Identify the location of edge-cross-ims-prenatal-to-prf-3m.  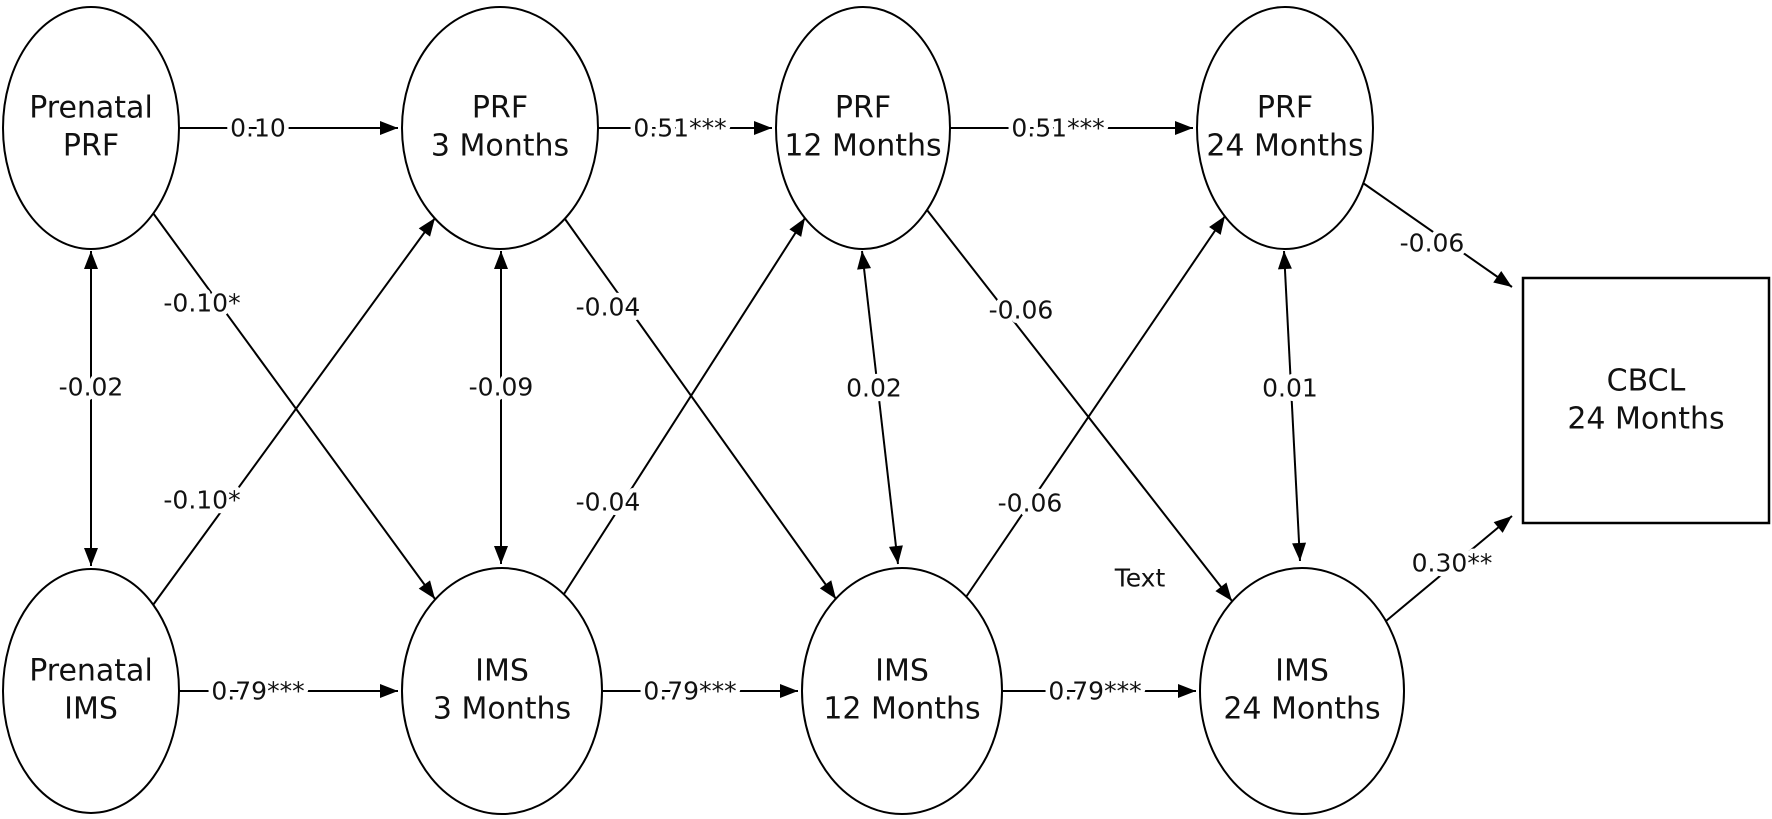
(294, 411).